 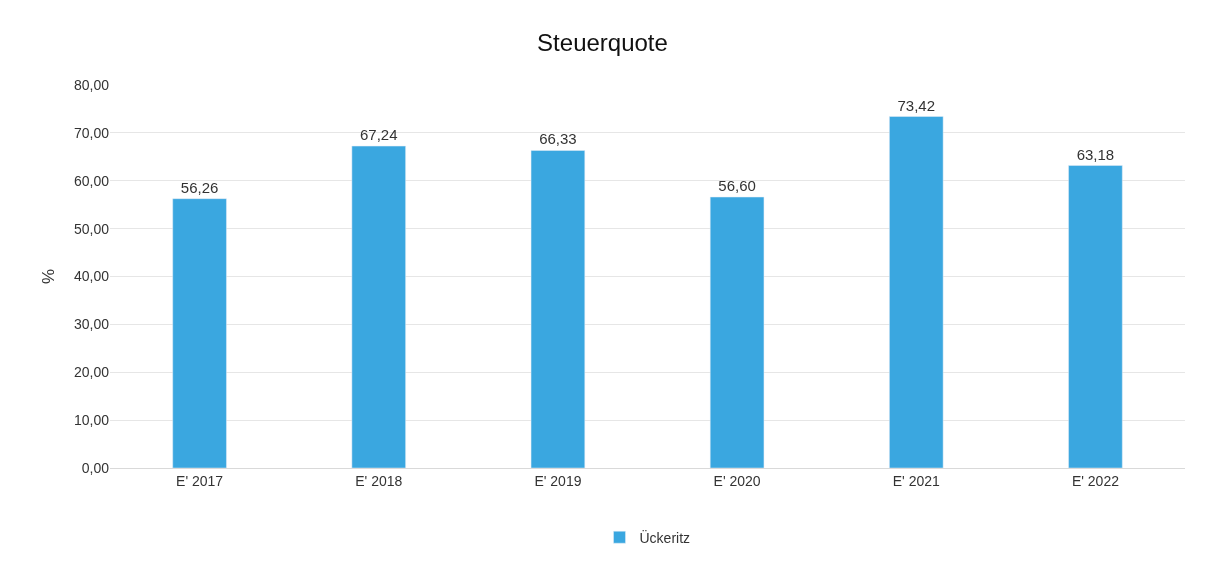 I want to click on chart-title: Steuerquote, so click(x=602, y=42).